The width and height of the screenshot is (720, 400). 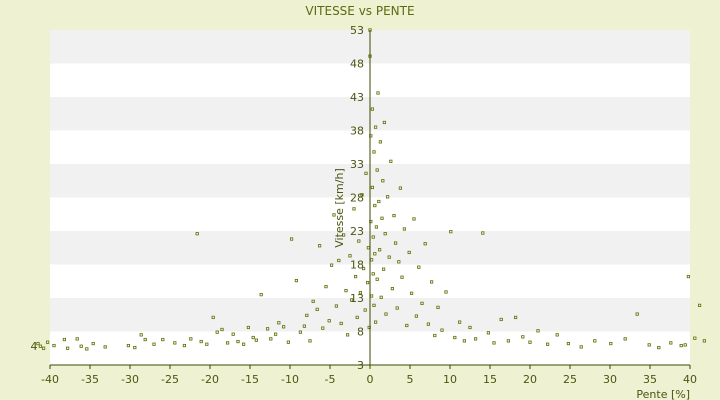 What do you see at coordinates (663, 394) in the screenshot?
I see `x-axis-label: Pente [%]` at bounding box center [663, 394].